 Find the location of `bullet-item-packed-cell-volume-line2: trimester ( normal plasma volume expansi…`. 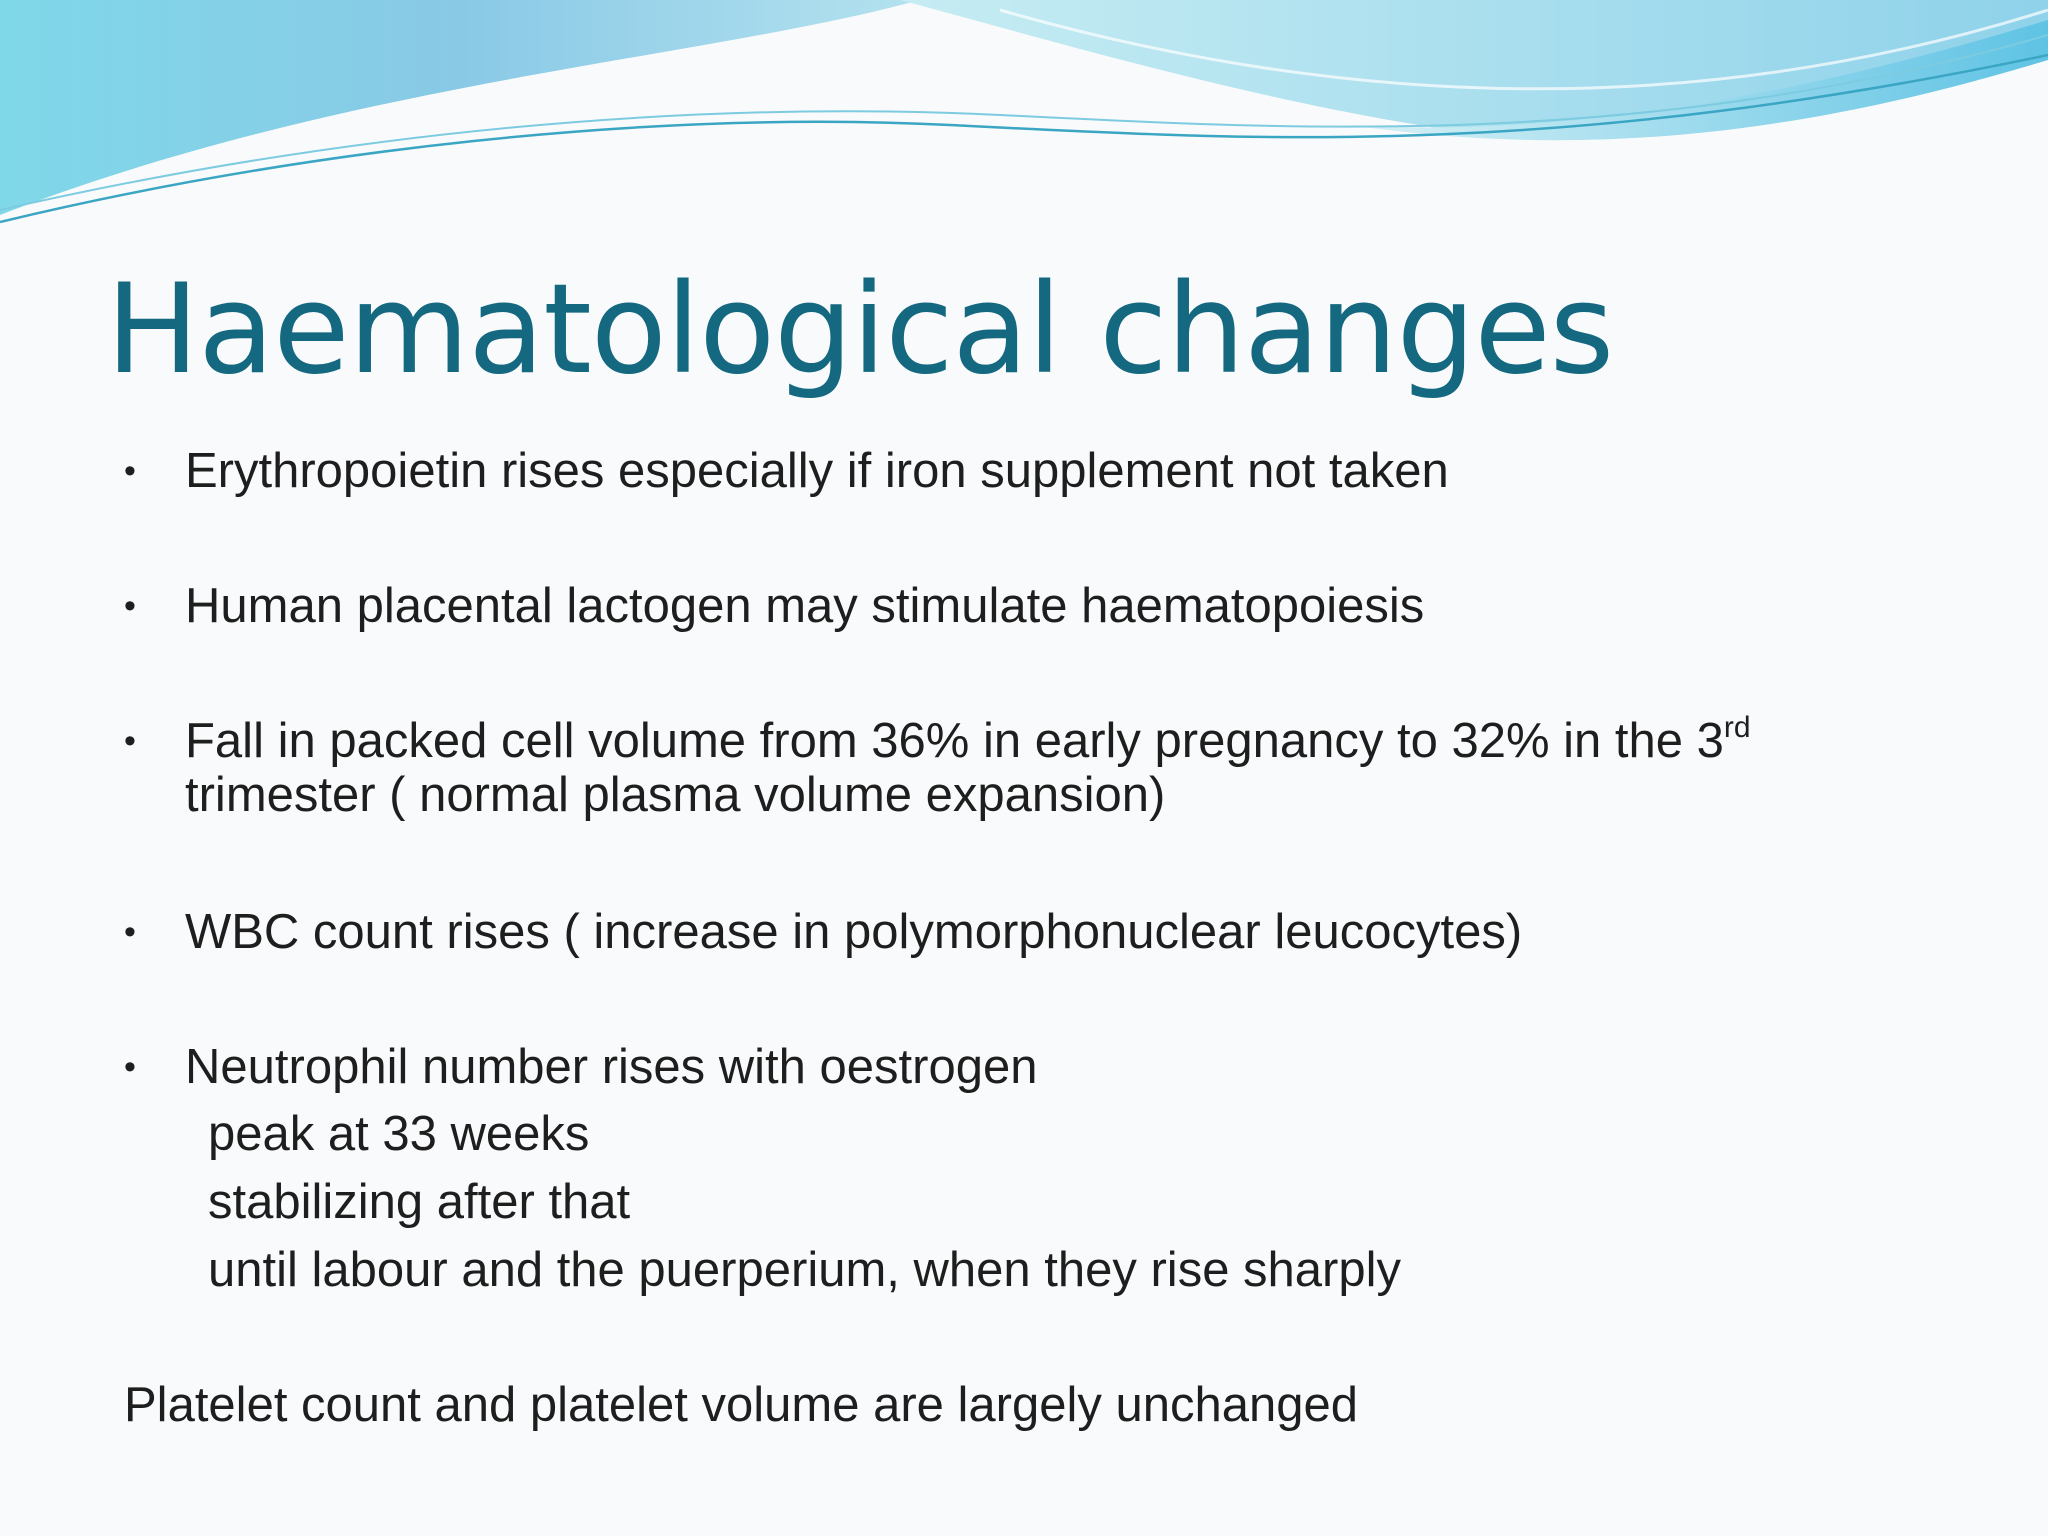

bullet-item-packed-cell-volume-line2: trimester ( normal plasma volume expansi… is located at coordinates (675, 795).